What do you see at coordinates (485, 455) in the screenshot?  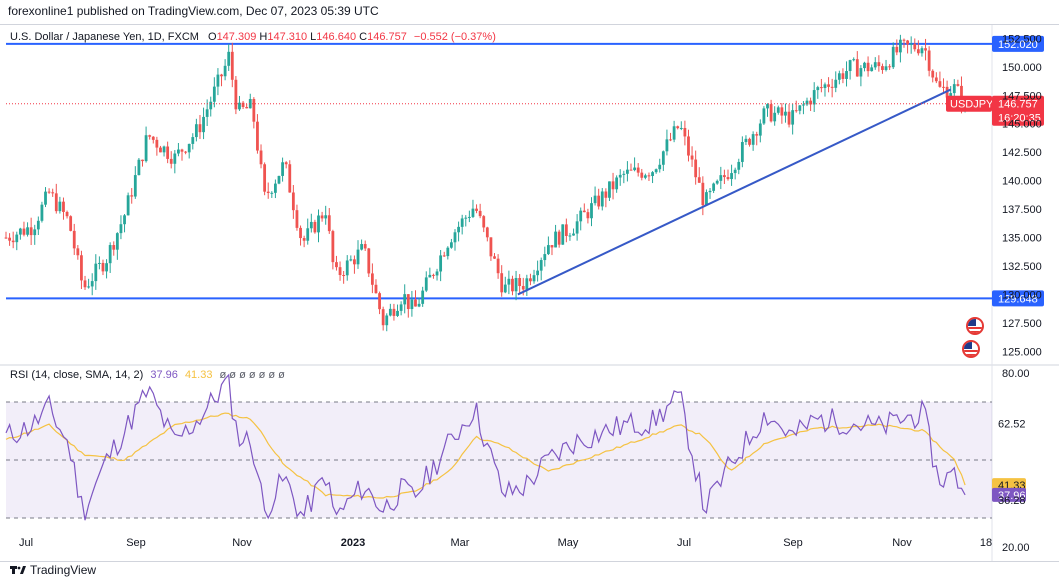 I see `rsi-sma-line` at bounding box center [485, 455].